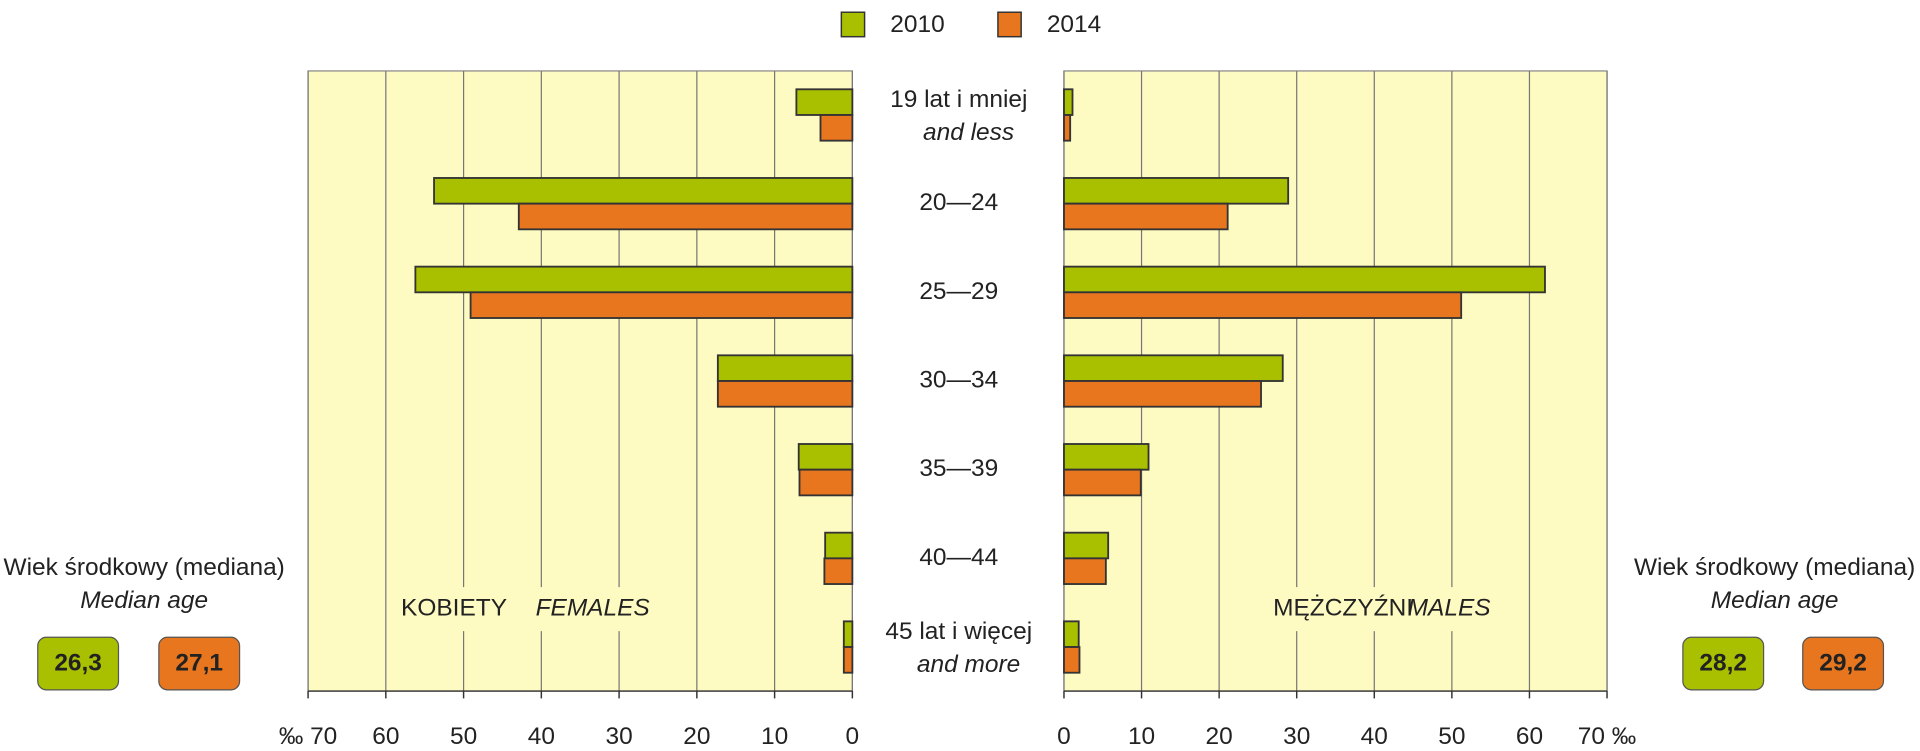  I want to click on category-label: 40—44, so click(958, 557).